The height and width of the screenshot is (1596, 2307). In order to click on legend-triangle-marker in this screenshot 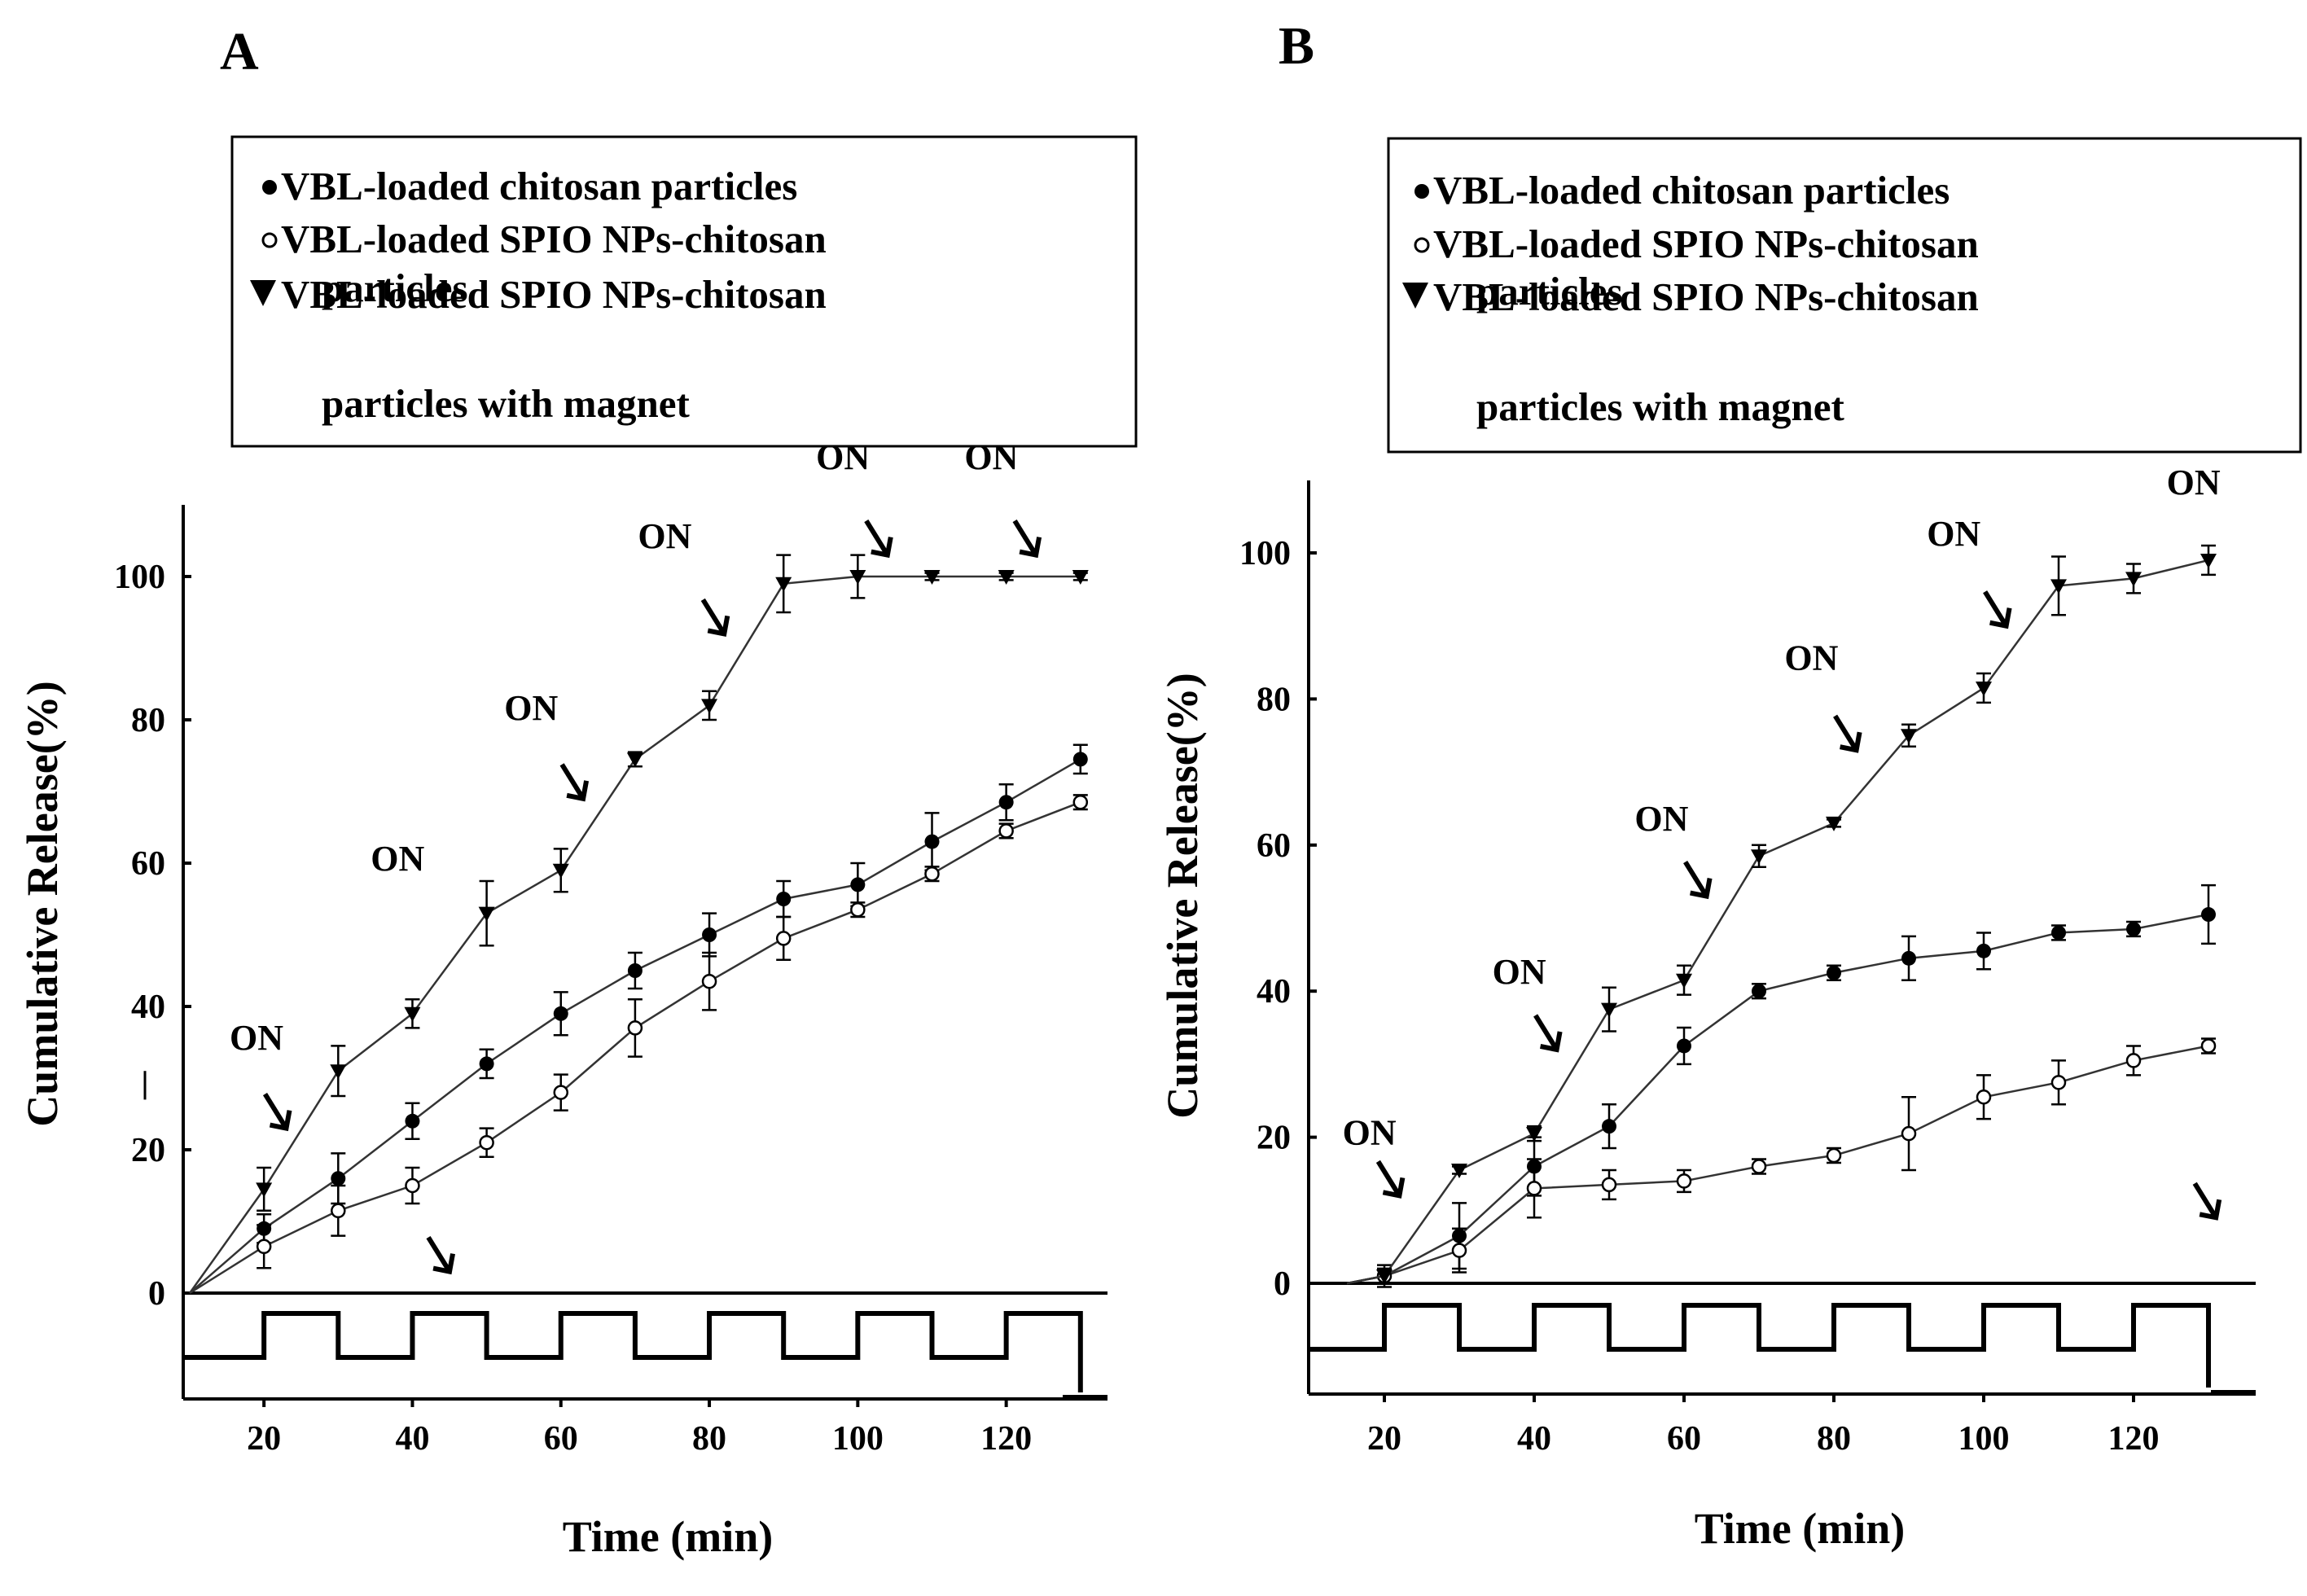, I will do `click(1415, 296)`.